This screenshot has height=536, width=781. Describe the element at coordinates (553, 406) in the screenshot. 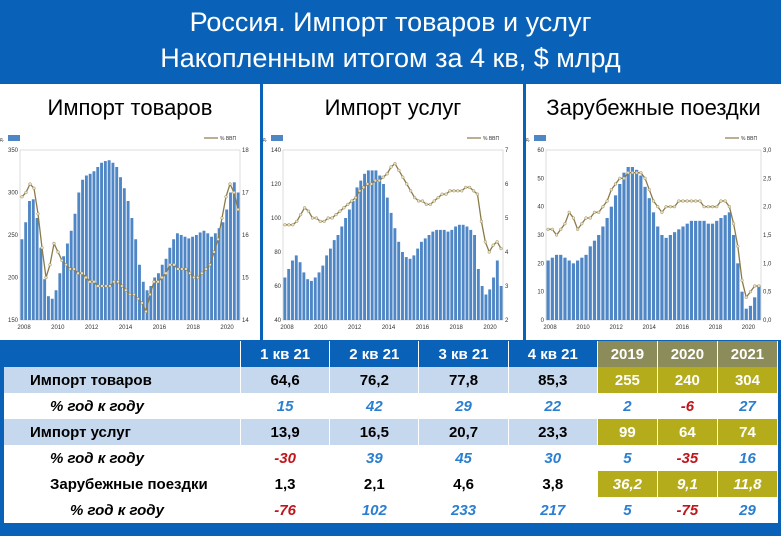

I see `cell: 22` at that location.